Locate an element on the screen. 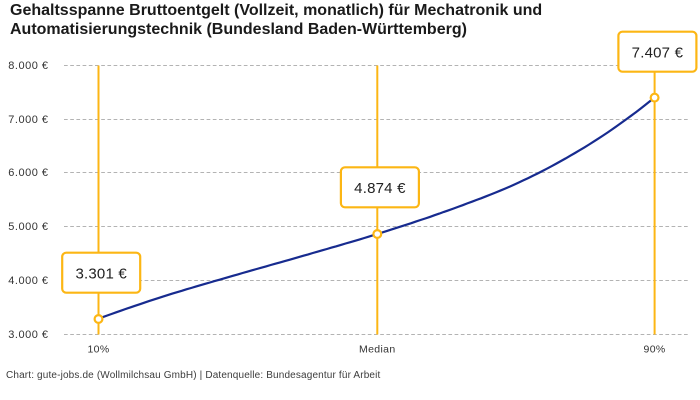  svg-text: 10% is located at coordinates (98, 350).